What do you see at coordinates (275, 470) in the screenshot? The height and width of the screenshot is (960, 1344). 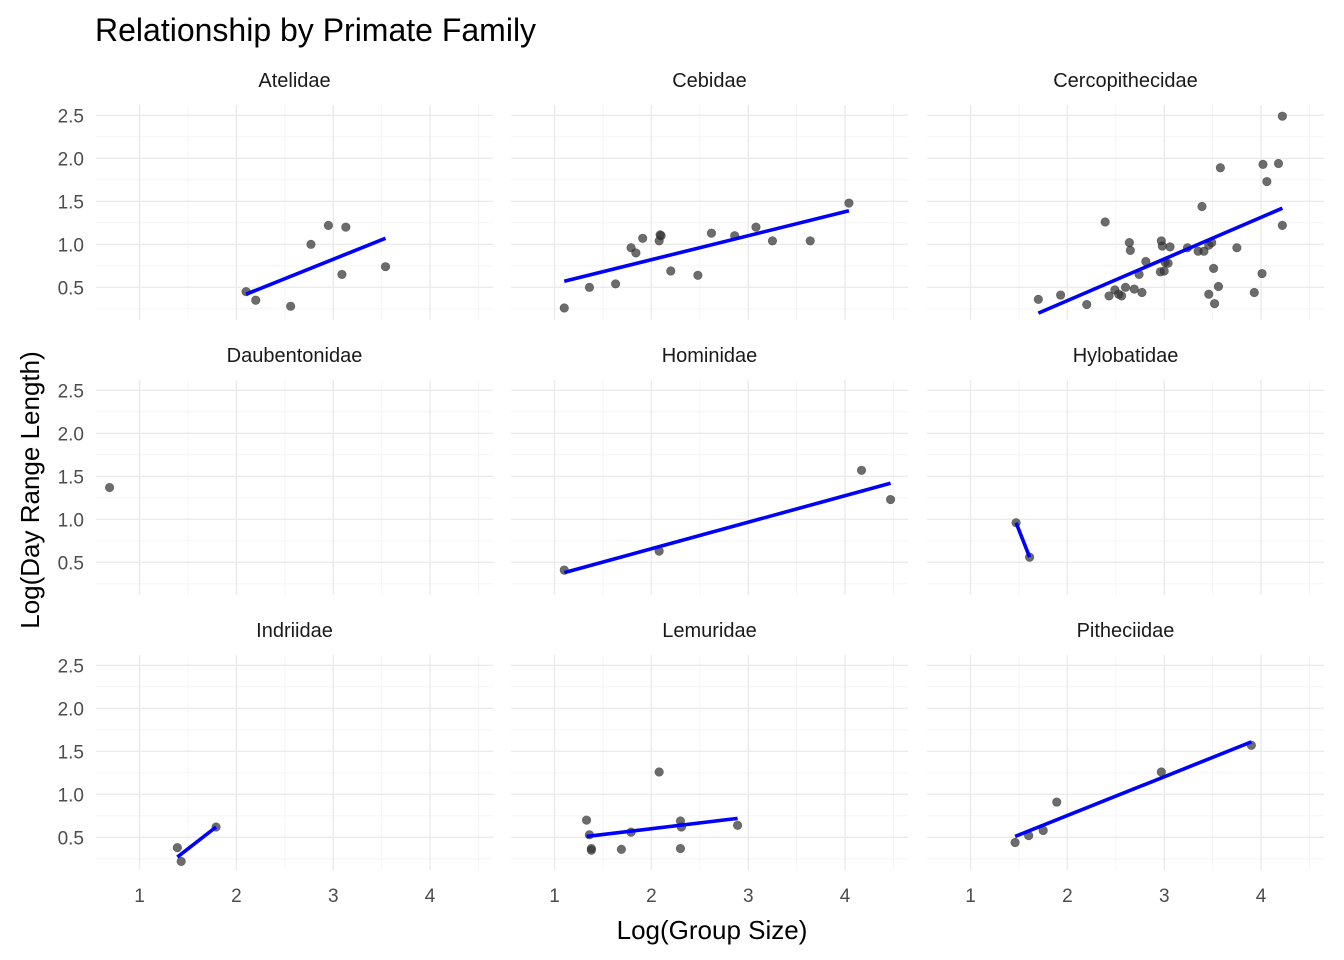 I see `facet-daubentonidae: Daubentonidae 0.5 1.0 1.5 2.0 2.5` at bounding box center [275, 470].